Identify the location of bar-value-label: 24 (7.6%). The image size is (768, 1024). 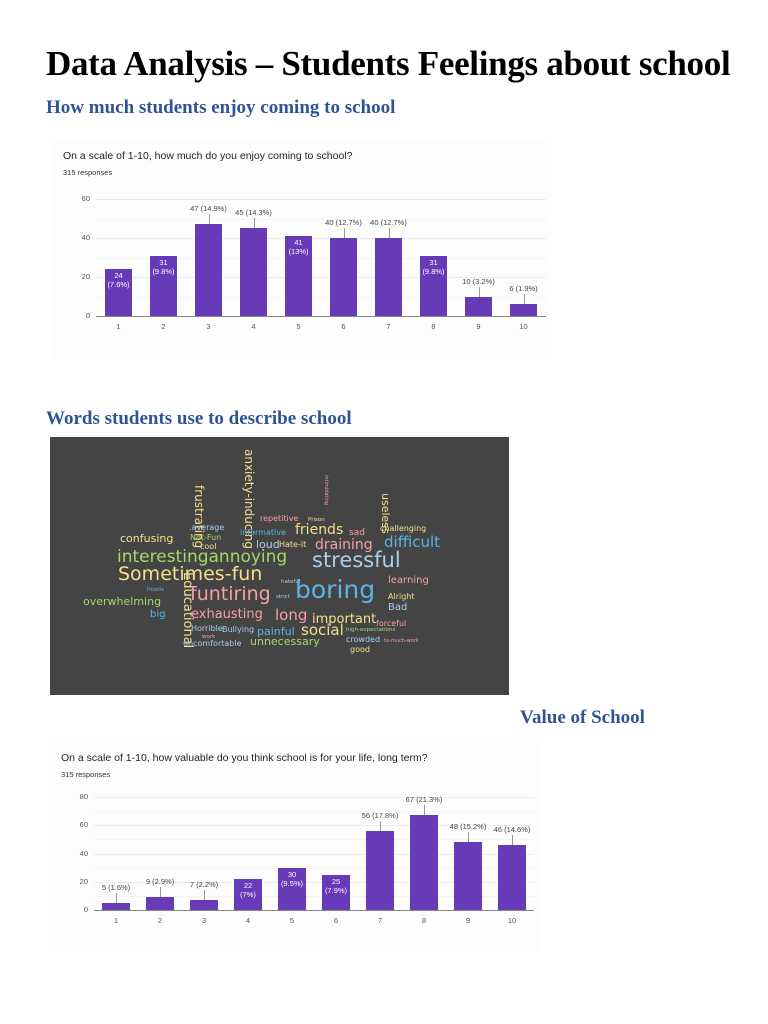
(118, 280).